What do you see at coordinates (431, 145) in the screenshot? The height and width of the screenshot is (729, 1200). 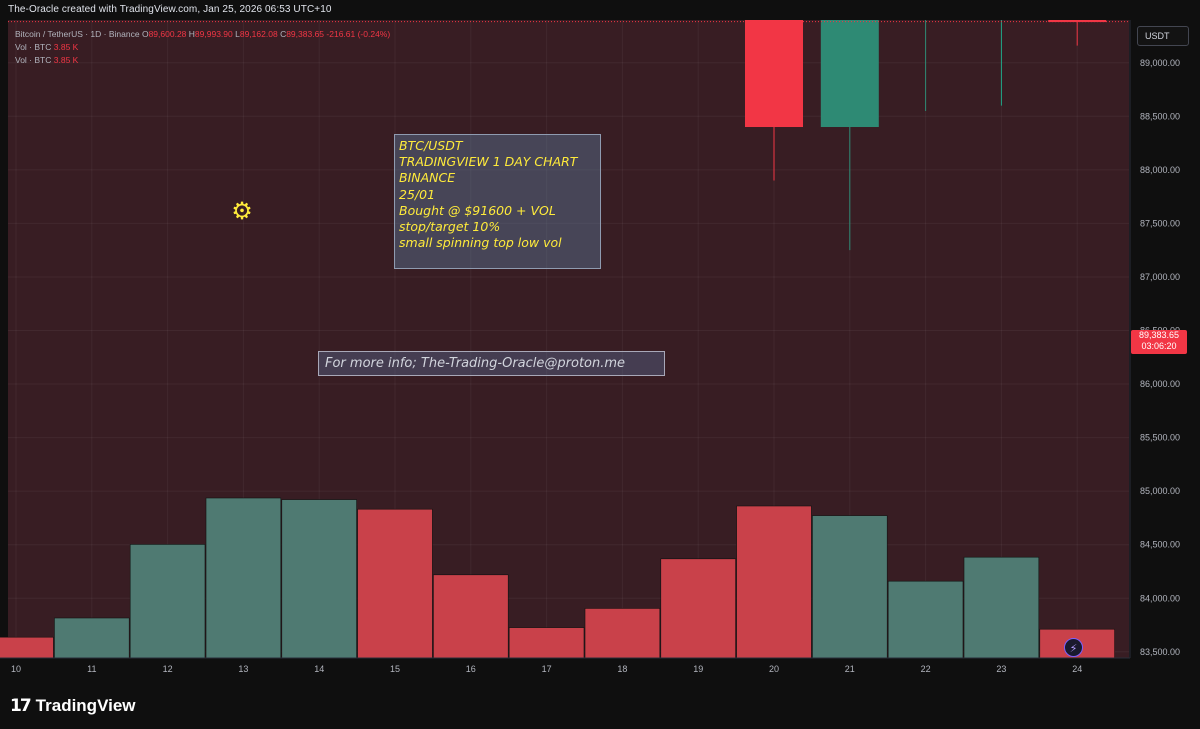 I see `annotation-line: BTC/USDT` at bounding box center [431, 145].